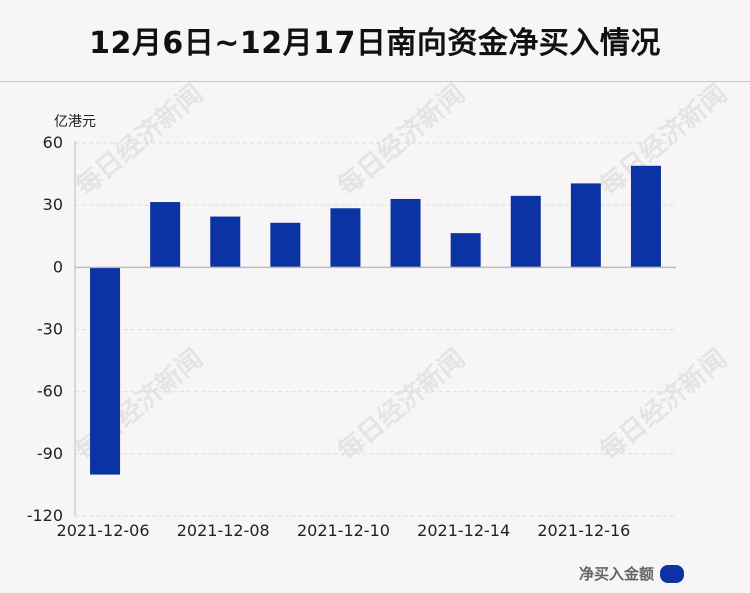 Image resolution: width=750 pixels, height=593 pixels. What do you see at coordinates (45, 515) in the screenshot?
I see `y-tick-label: -120` at bounding box center [45, 515].